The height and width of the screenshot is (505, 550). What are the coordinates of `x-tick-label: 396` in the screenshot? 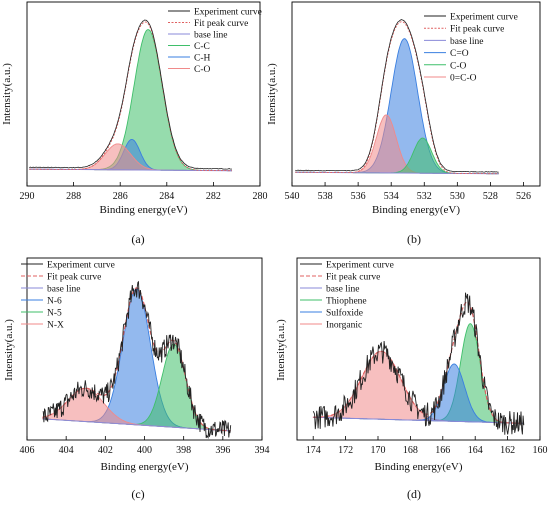 It's located at (222, 450).